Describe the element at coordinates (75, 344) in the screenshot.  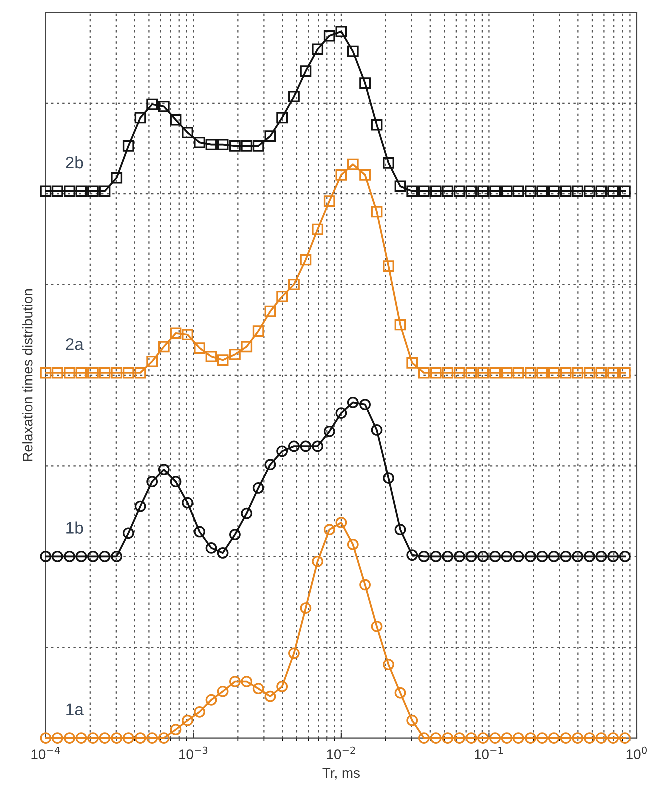
I see `series-label: 2a` at that location.